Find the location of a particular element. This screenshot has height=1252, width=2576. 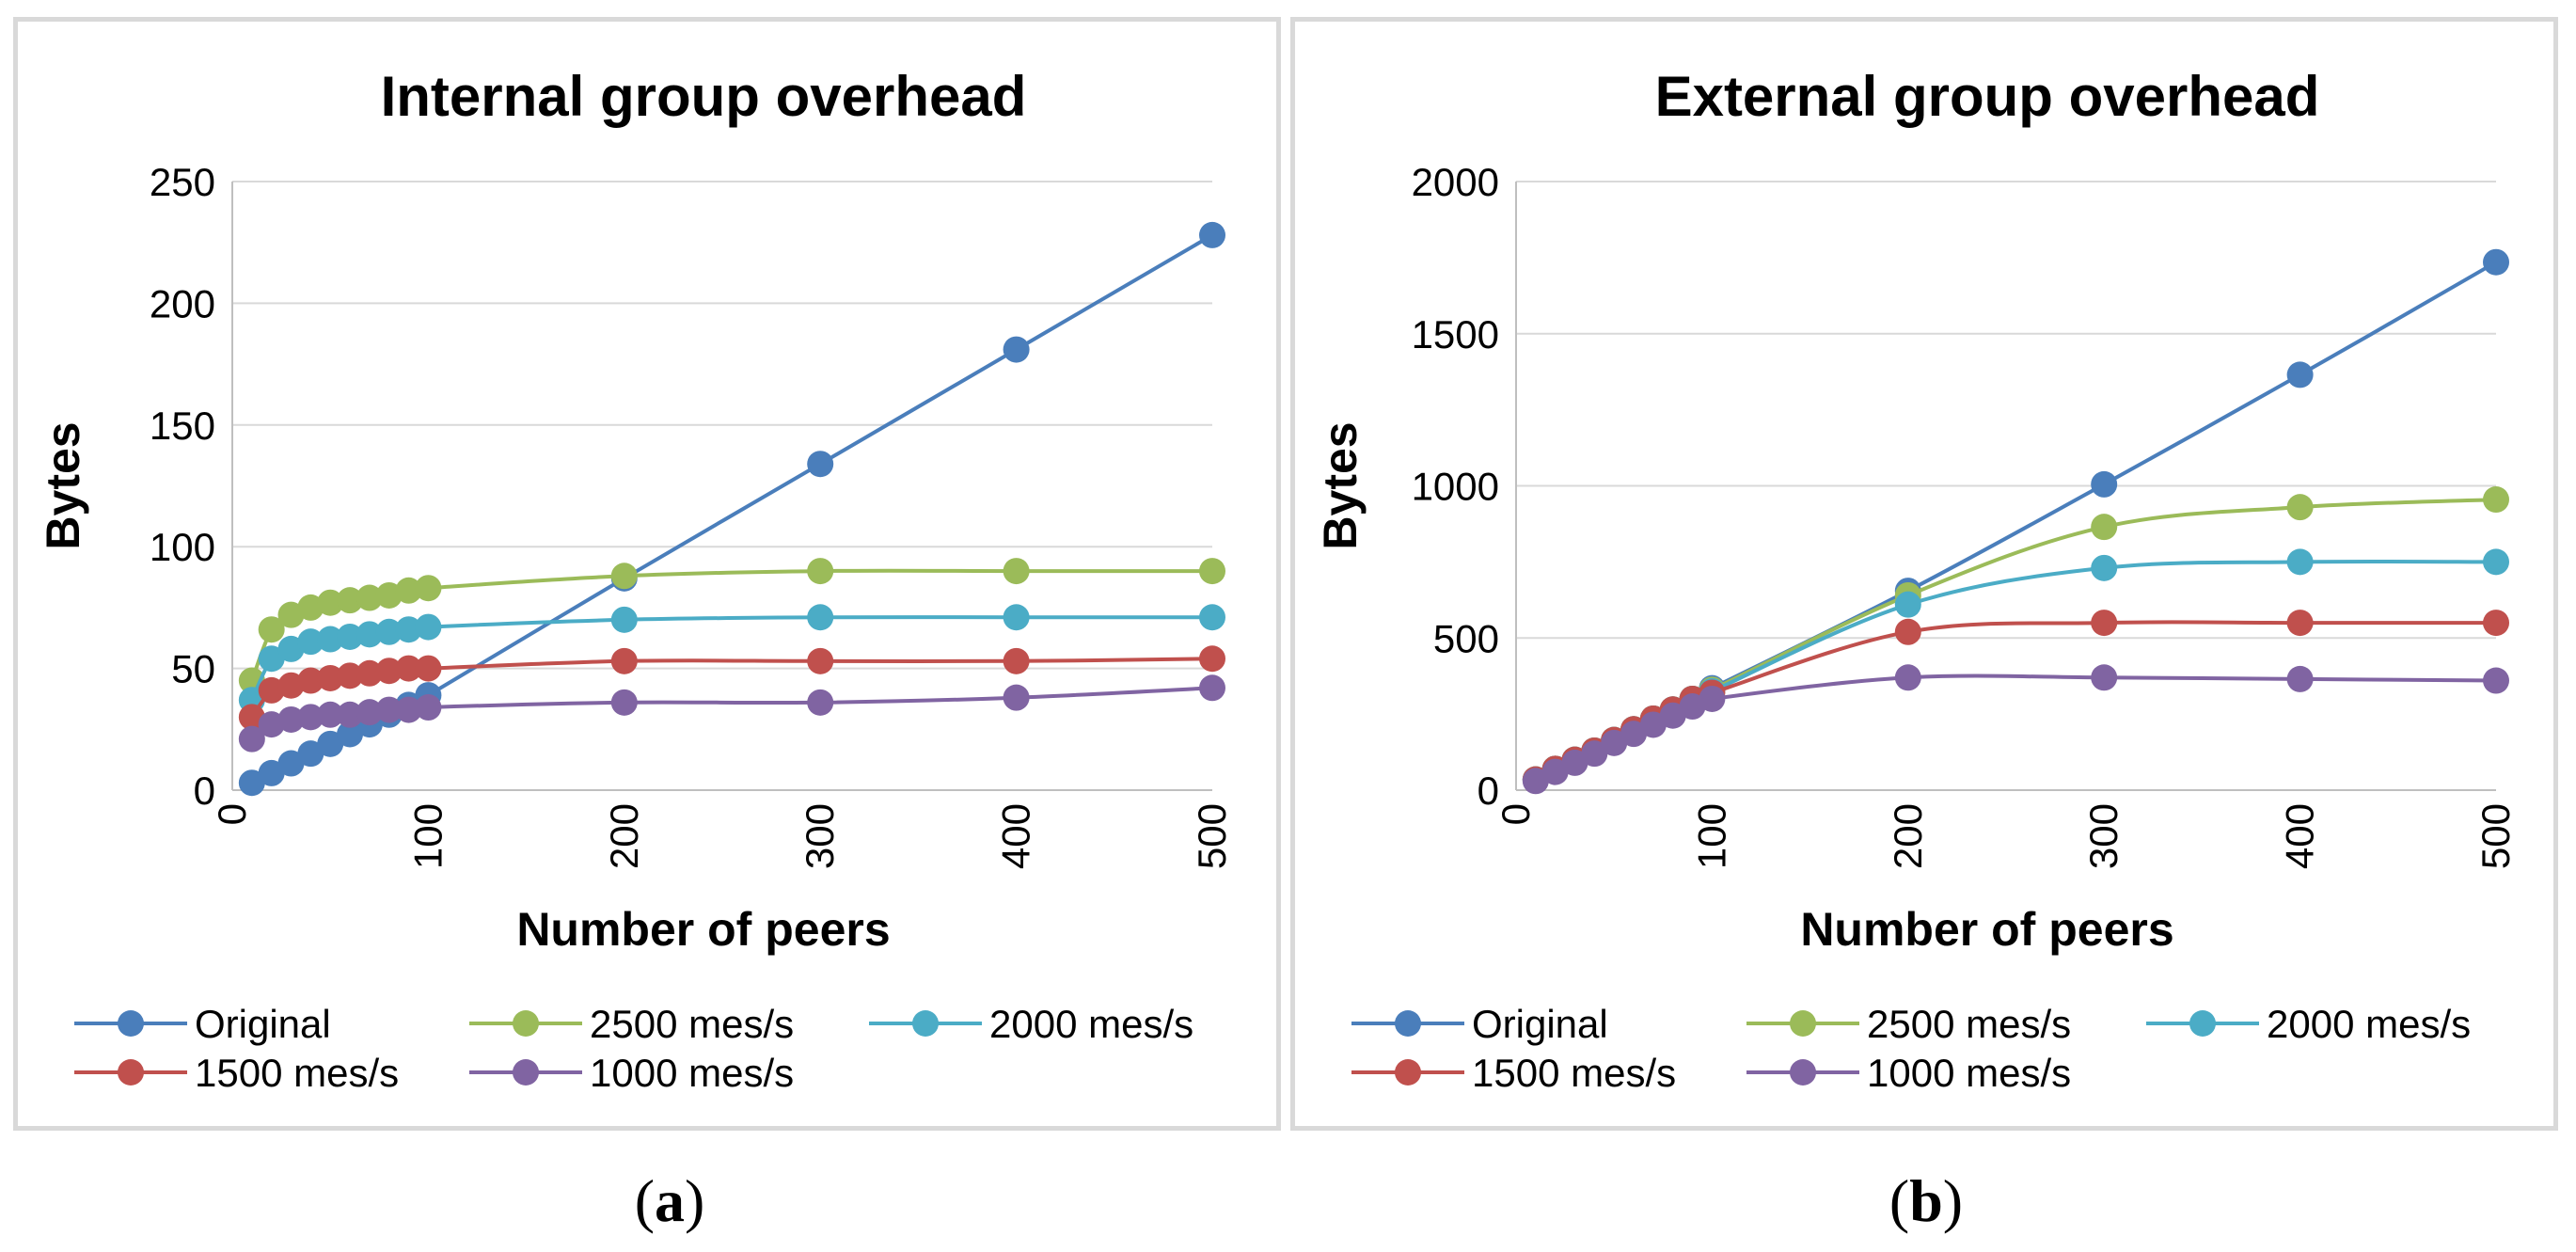

y-tick-label: 100 is located at coordinates (182, 547).